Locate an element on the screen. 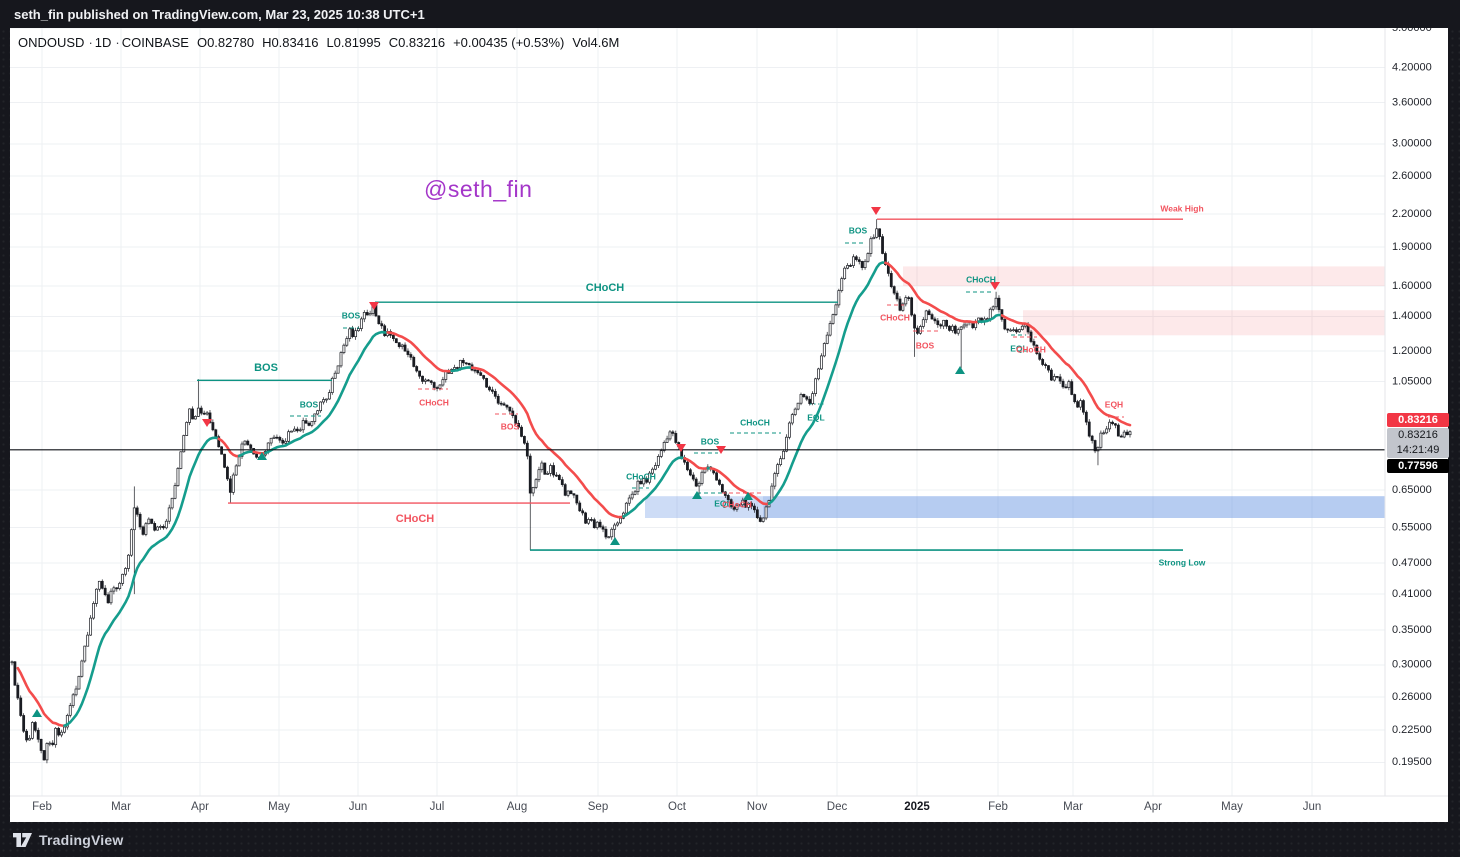  demand-zone is located at coordinates (1015, 507).